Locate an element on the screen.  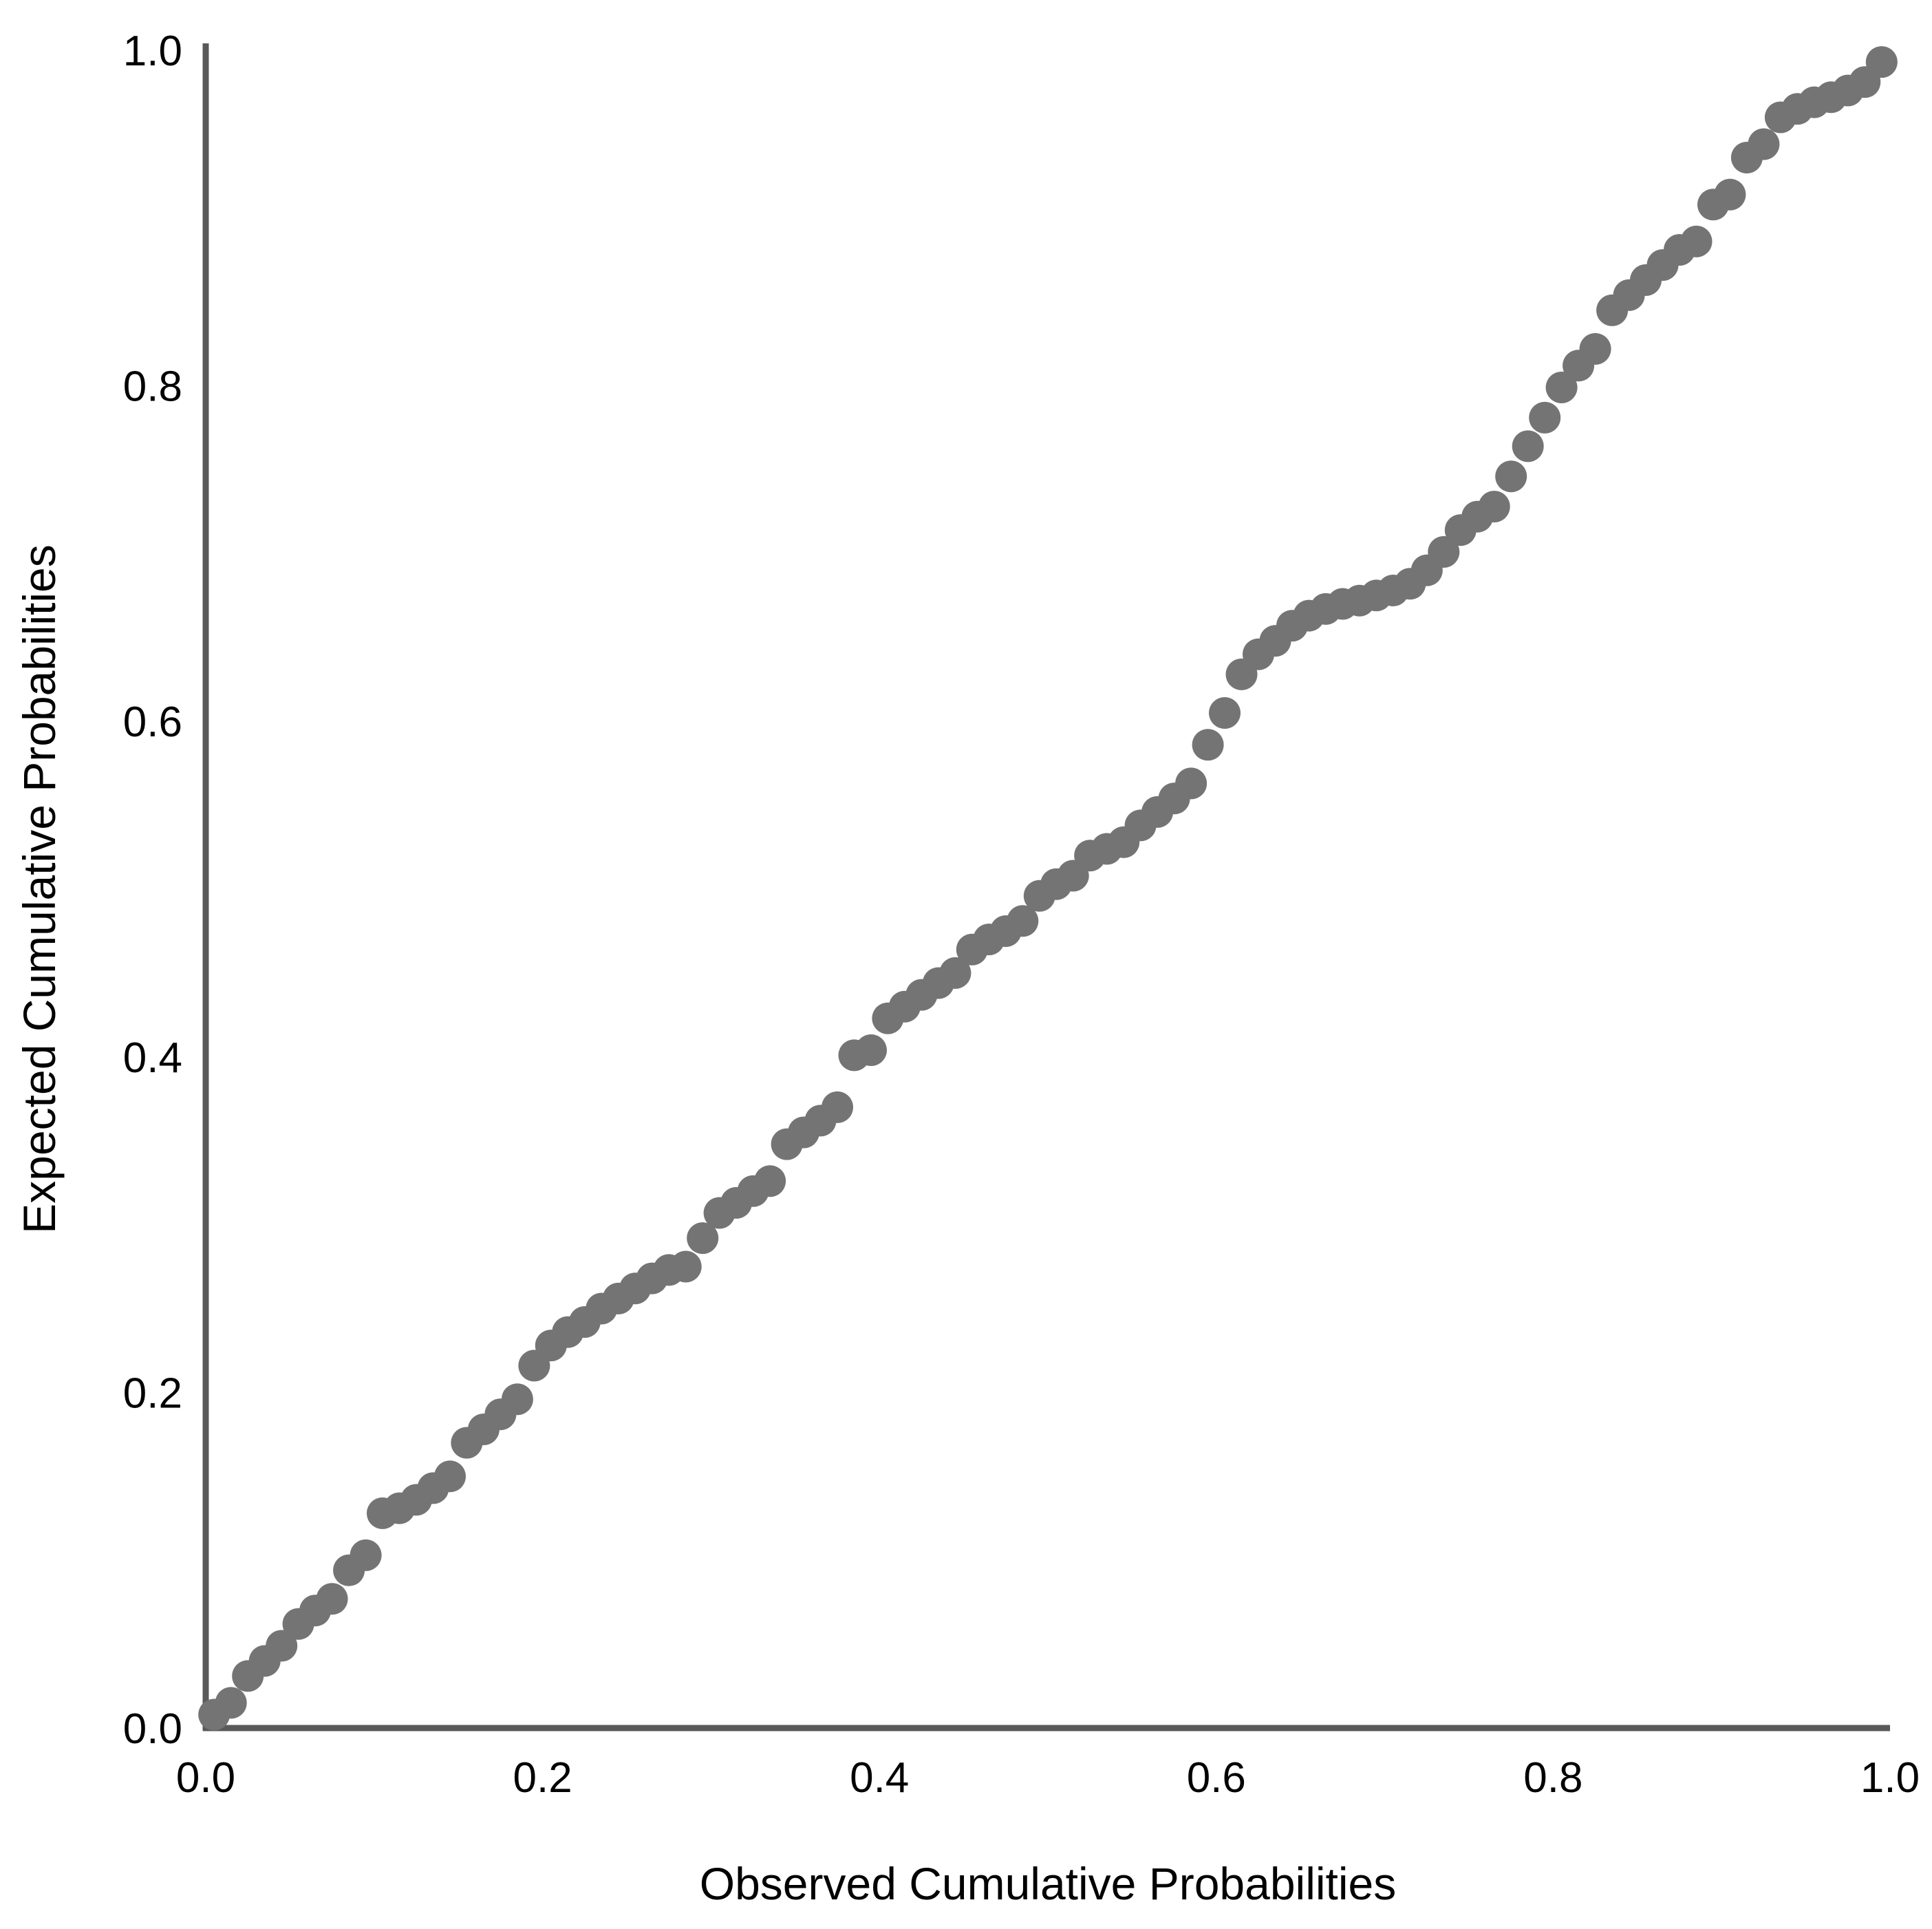
x-tick-label: 0.8 is located at coordinates (1552, 1778).